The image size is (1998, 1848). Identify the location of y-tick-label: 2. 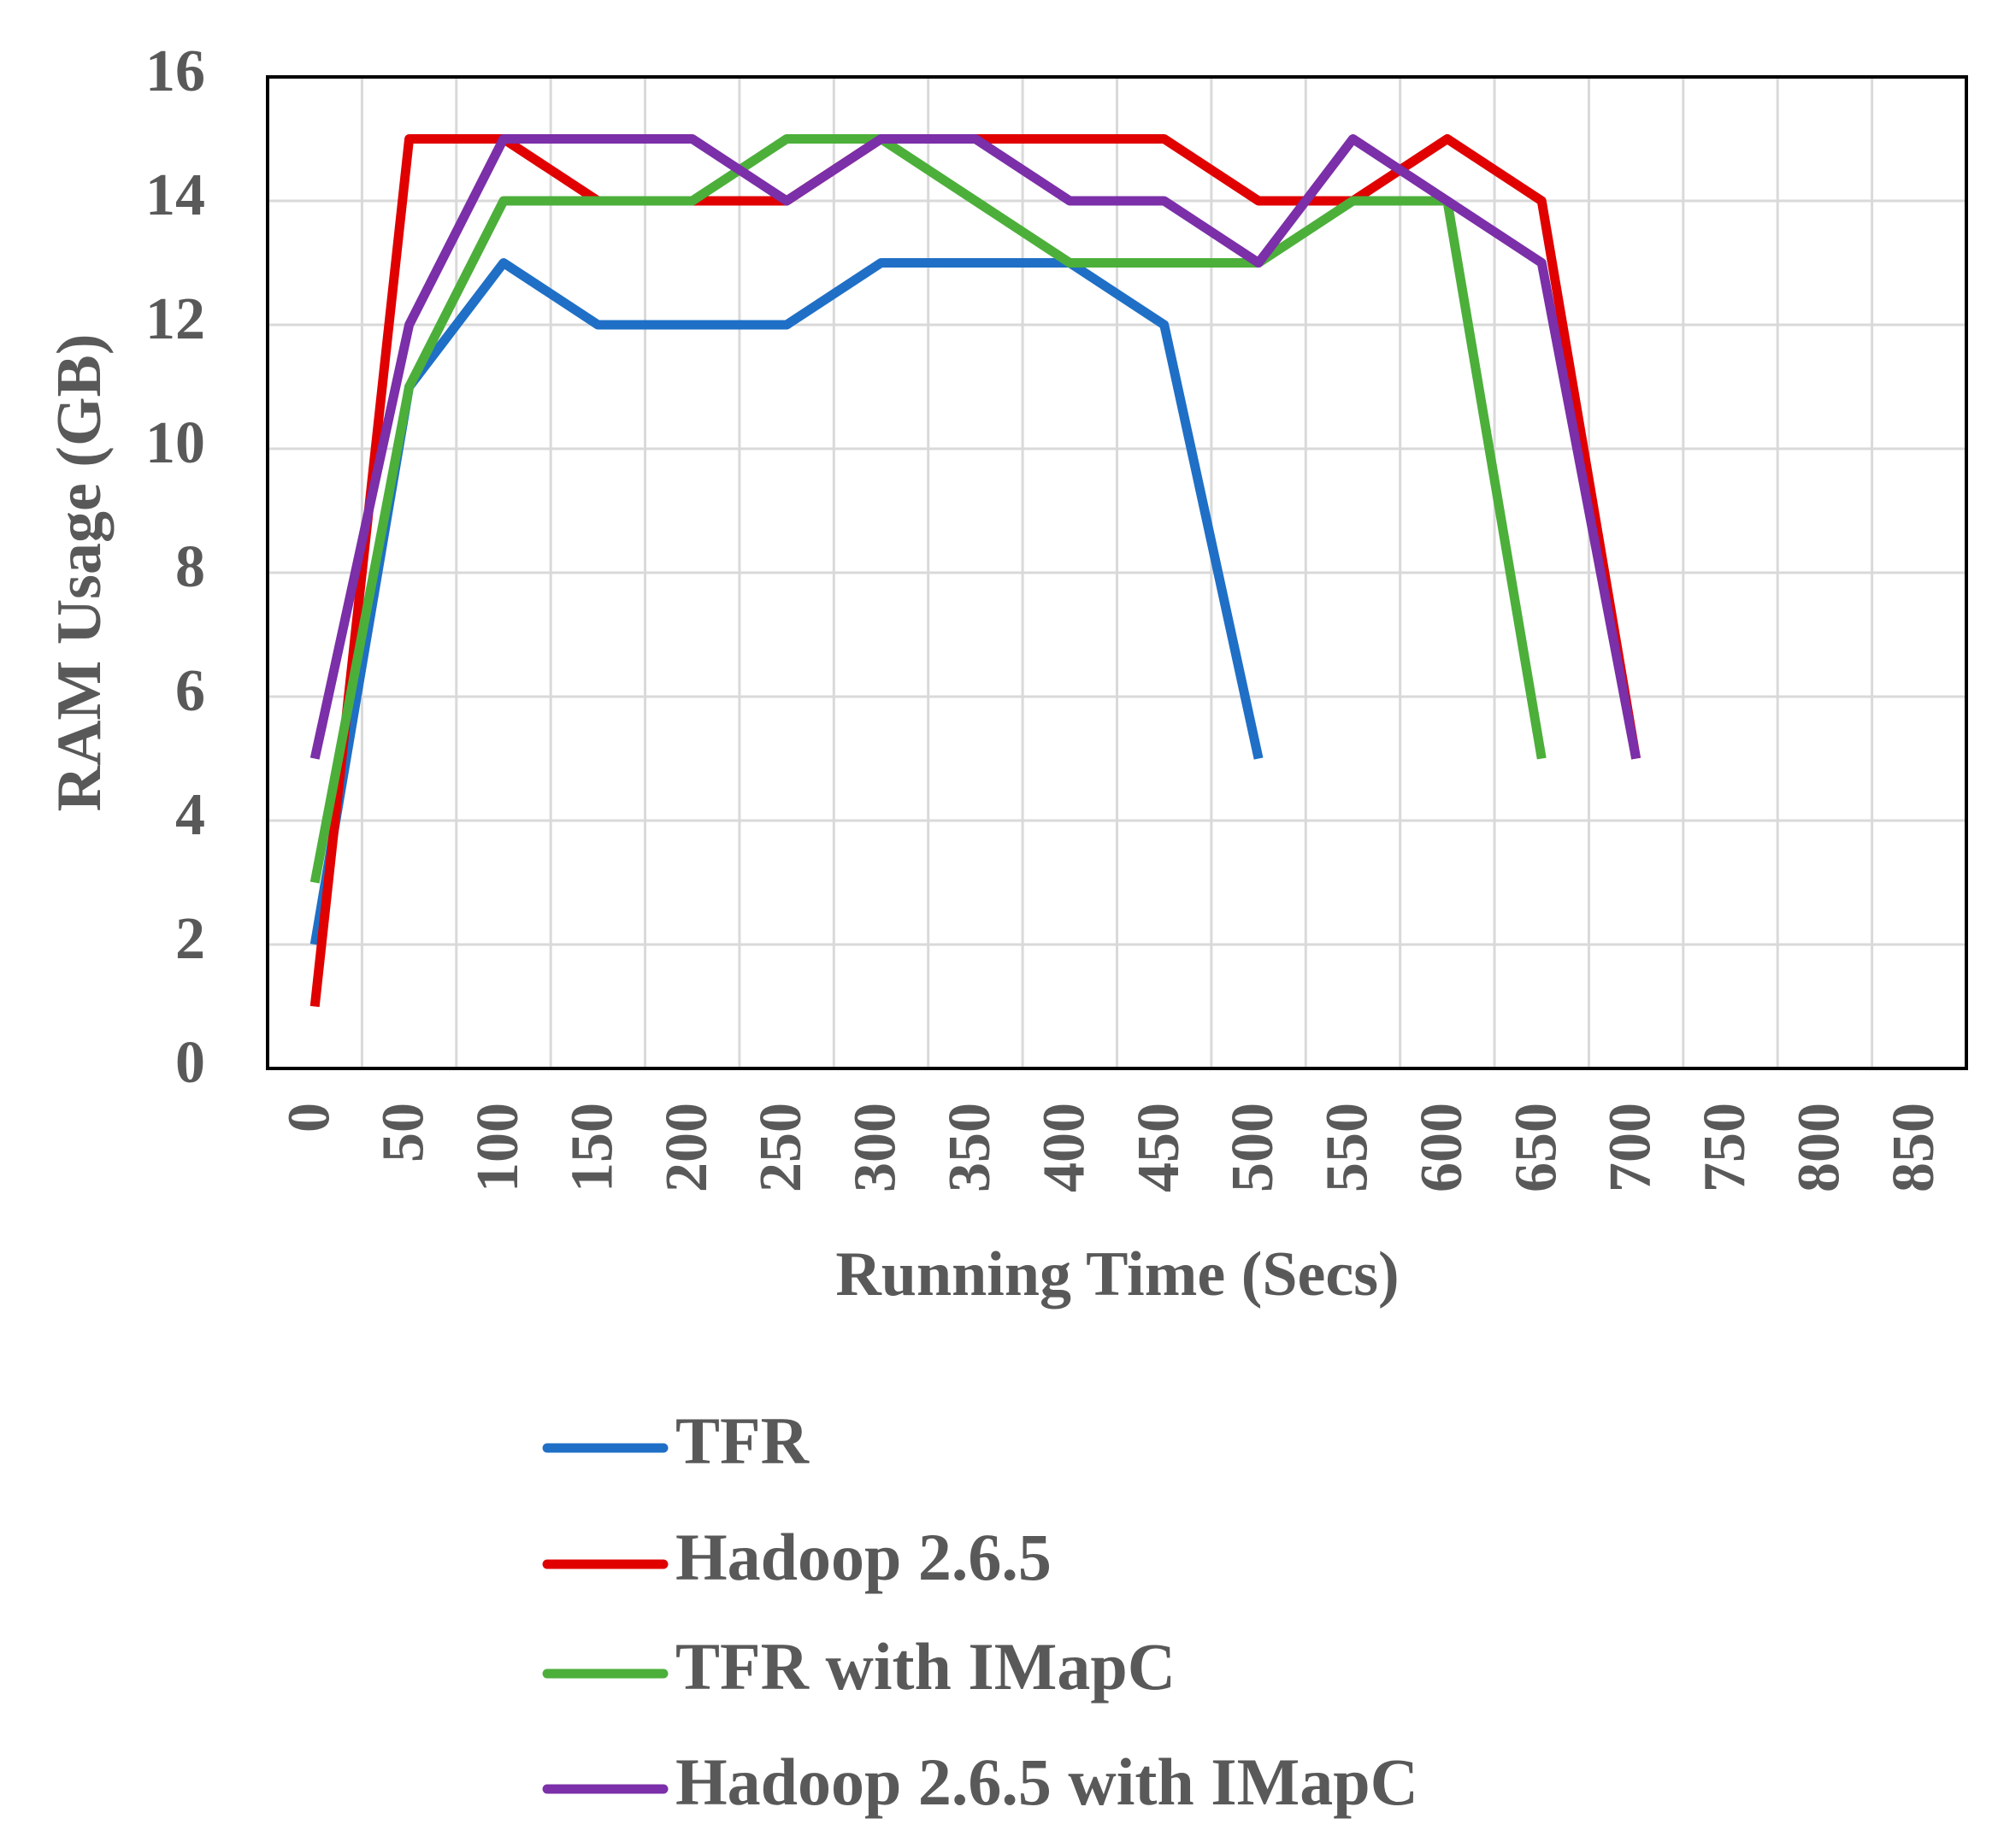
(190, 939).